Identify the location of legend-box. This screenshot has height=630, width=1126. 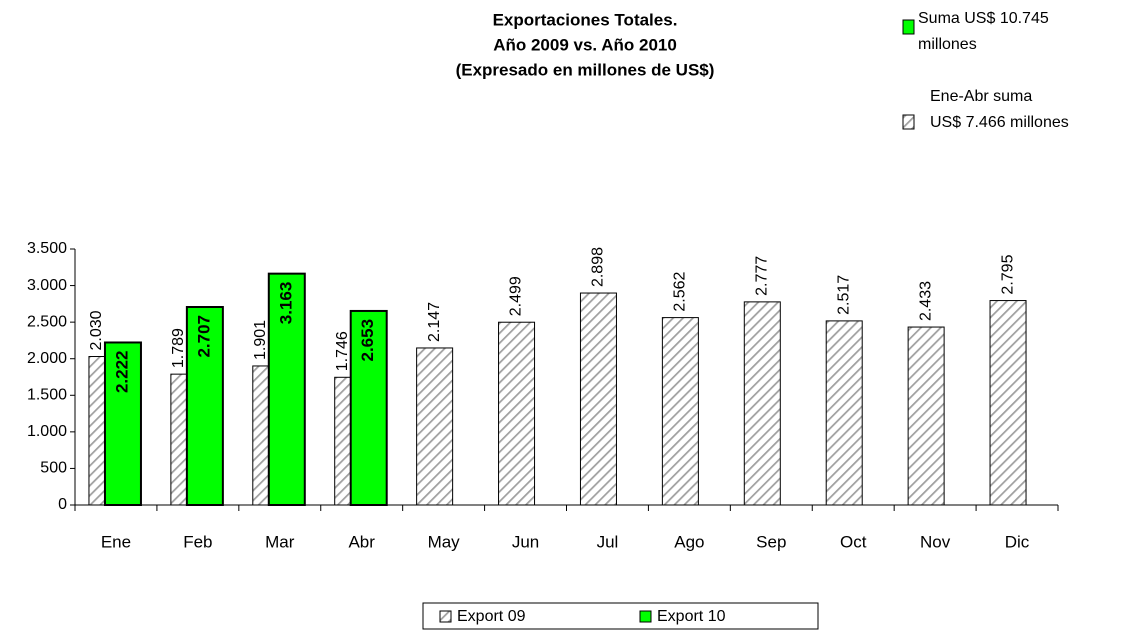
(620, 616).